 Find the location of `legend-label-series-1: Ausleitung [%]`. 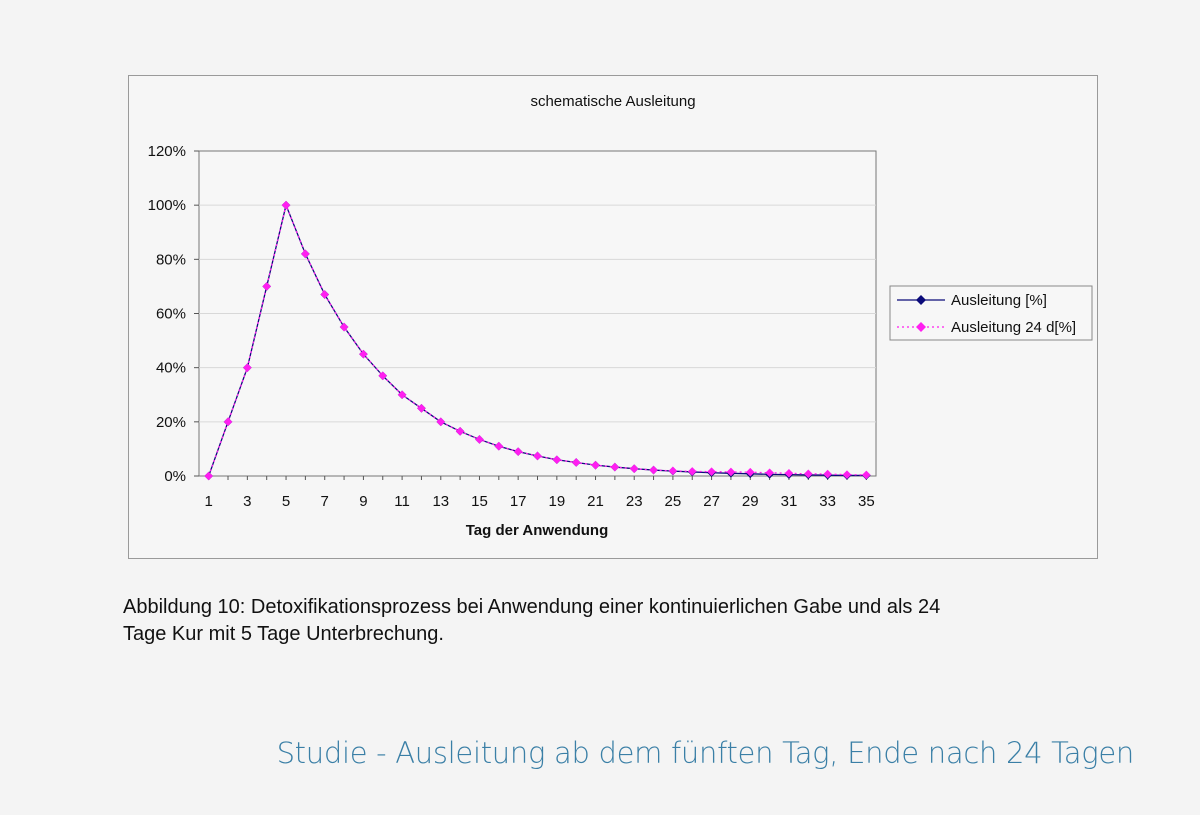

legend-label-series-1: Ausleitung [%] is located at coordinates (999, 300).